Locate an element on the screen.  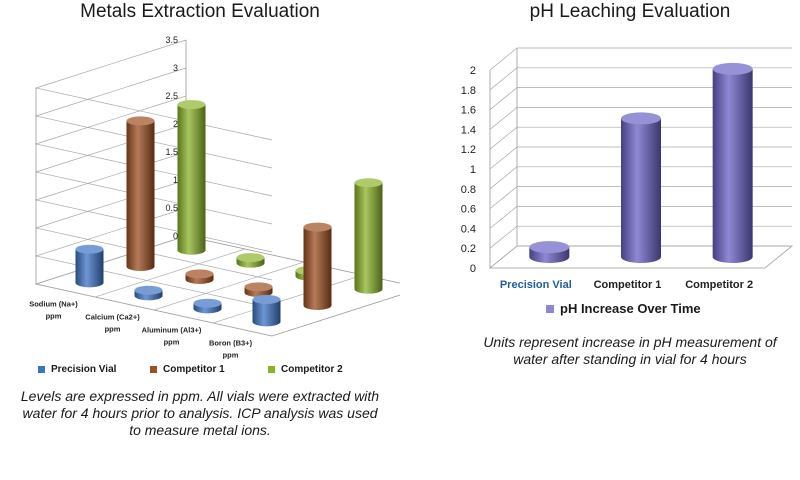
y-tick-label: 0.2 is located at coordinates (468, 249).